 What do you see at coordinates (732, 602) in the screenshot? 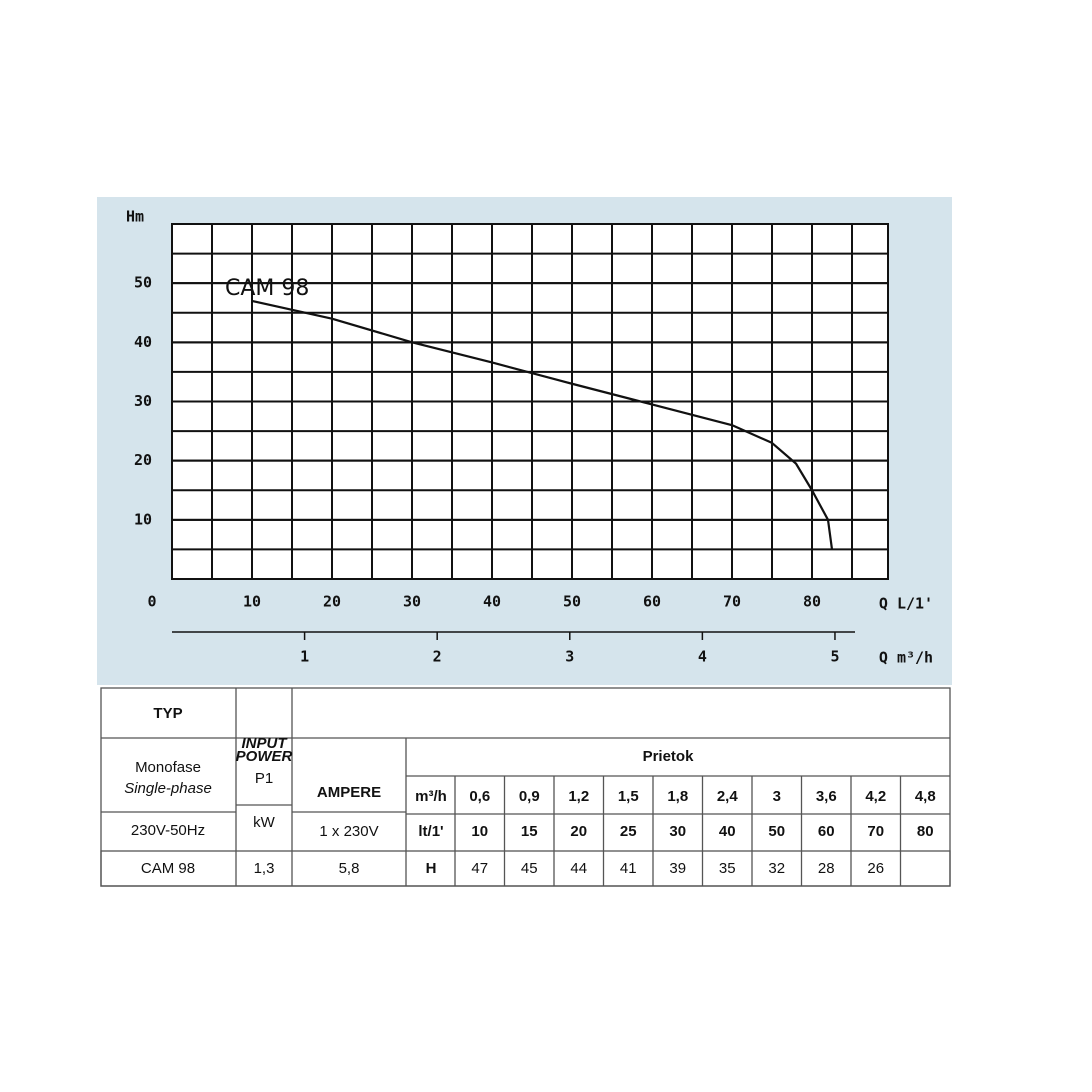
I see `x-tick-label: 70` at bounding box center [732, 602].